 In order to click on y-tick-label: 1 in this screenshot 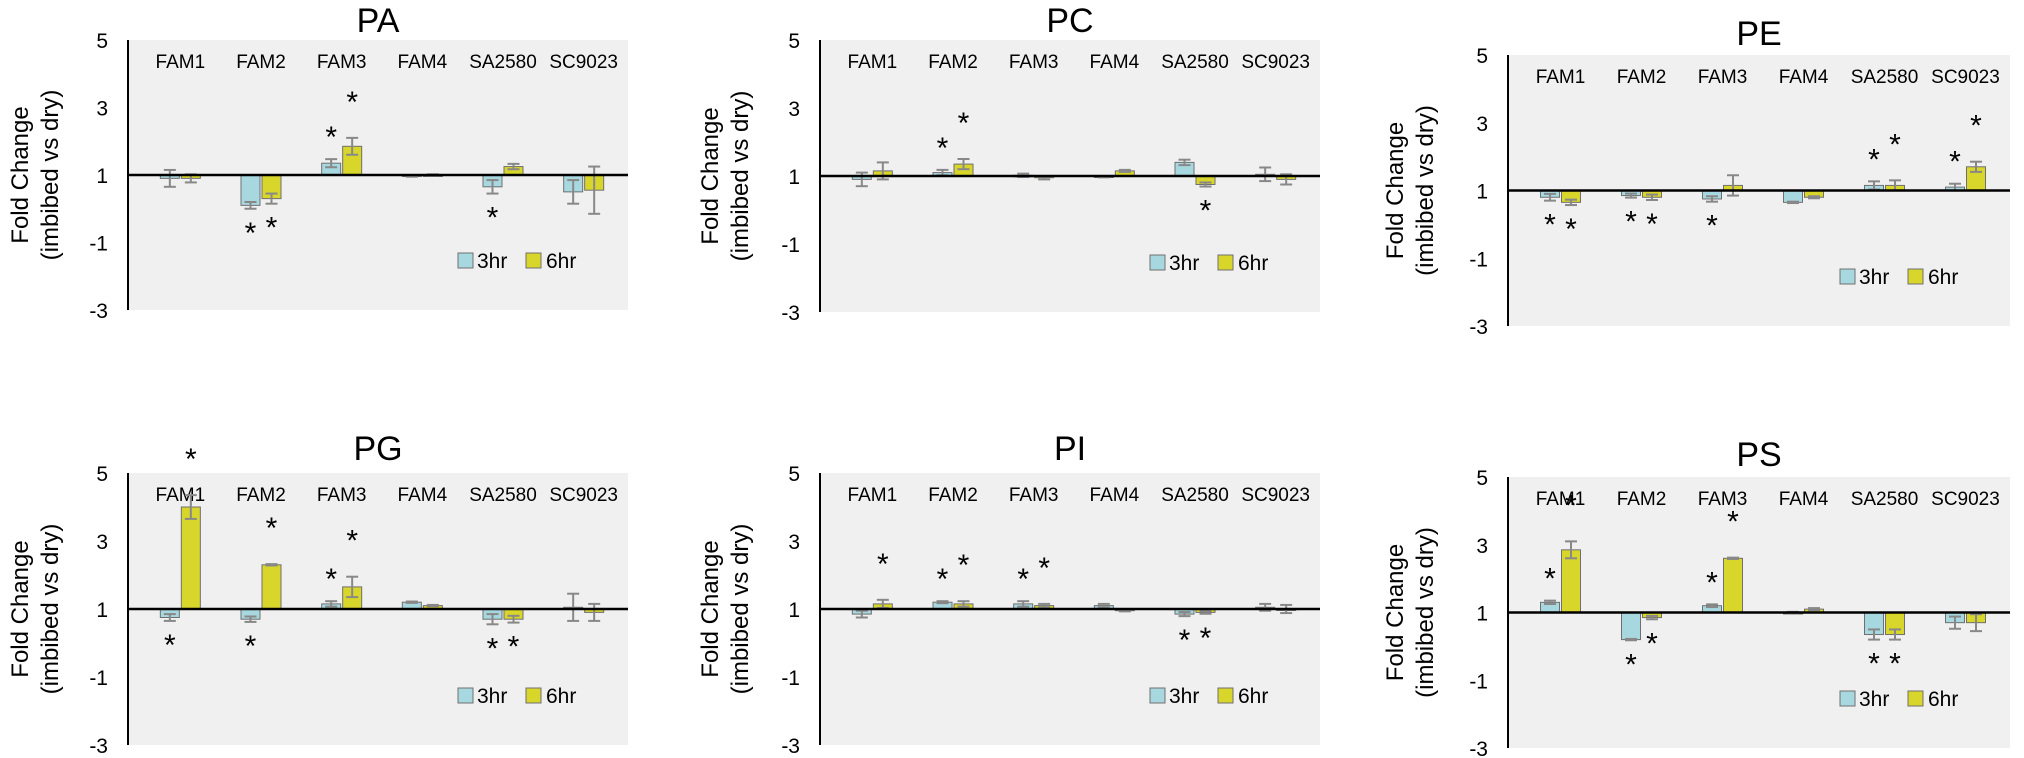, I will do `click(794, 177)`.